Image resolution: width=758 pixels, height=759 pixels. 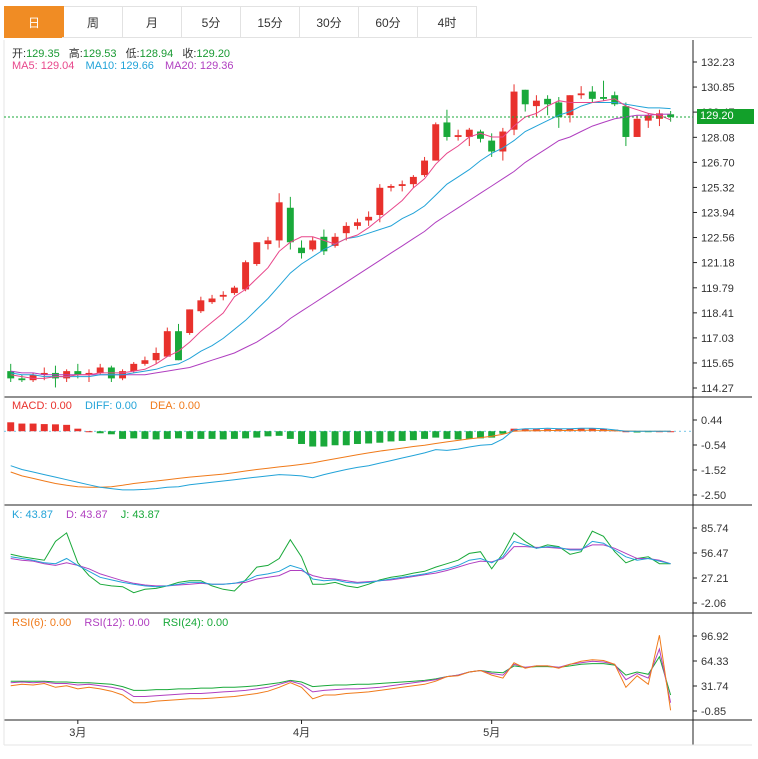 I want to click on price-tick-label: 115.65, so click(x=717, y=364).